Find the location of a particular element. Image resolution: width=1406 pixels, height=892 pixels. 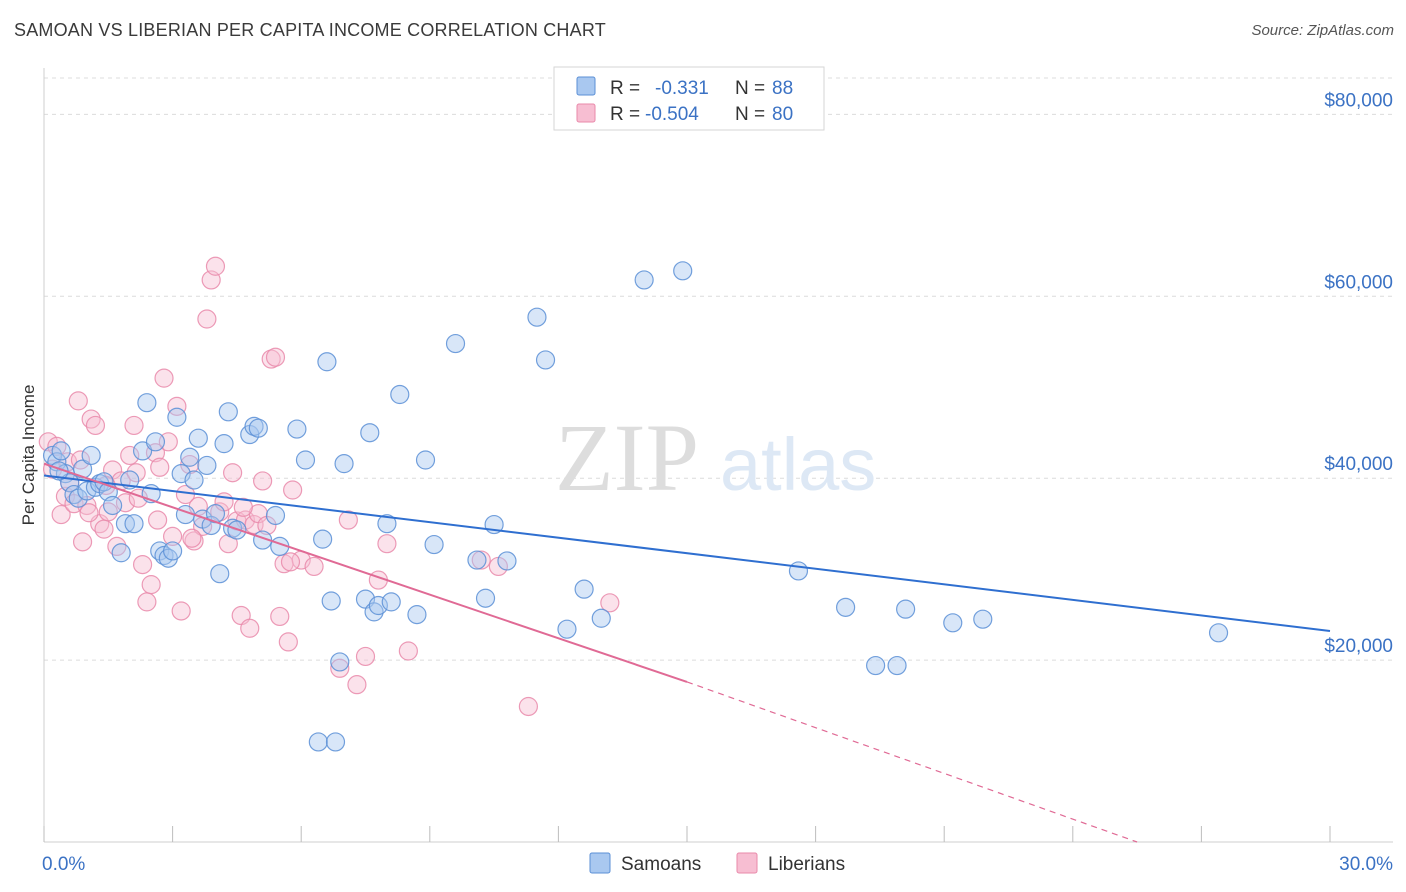

legend-swatch-samoans is located at coordinates (586, 86).